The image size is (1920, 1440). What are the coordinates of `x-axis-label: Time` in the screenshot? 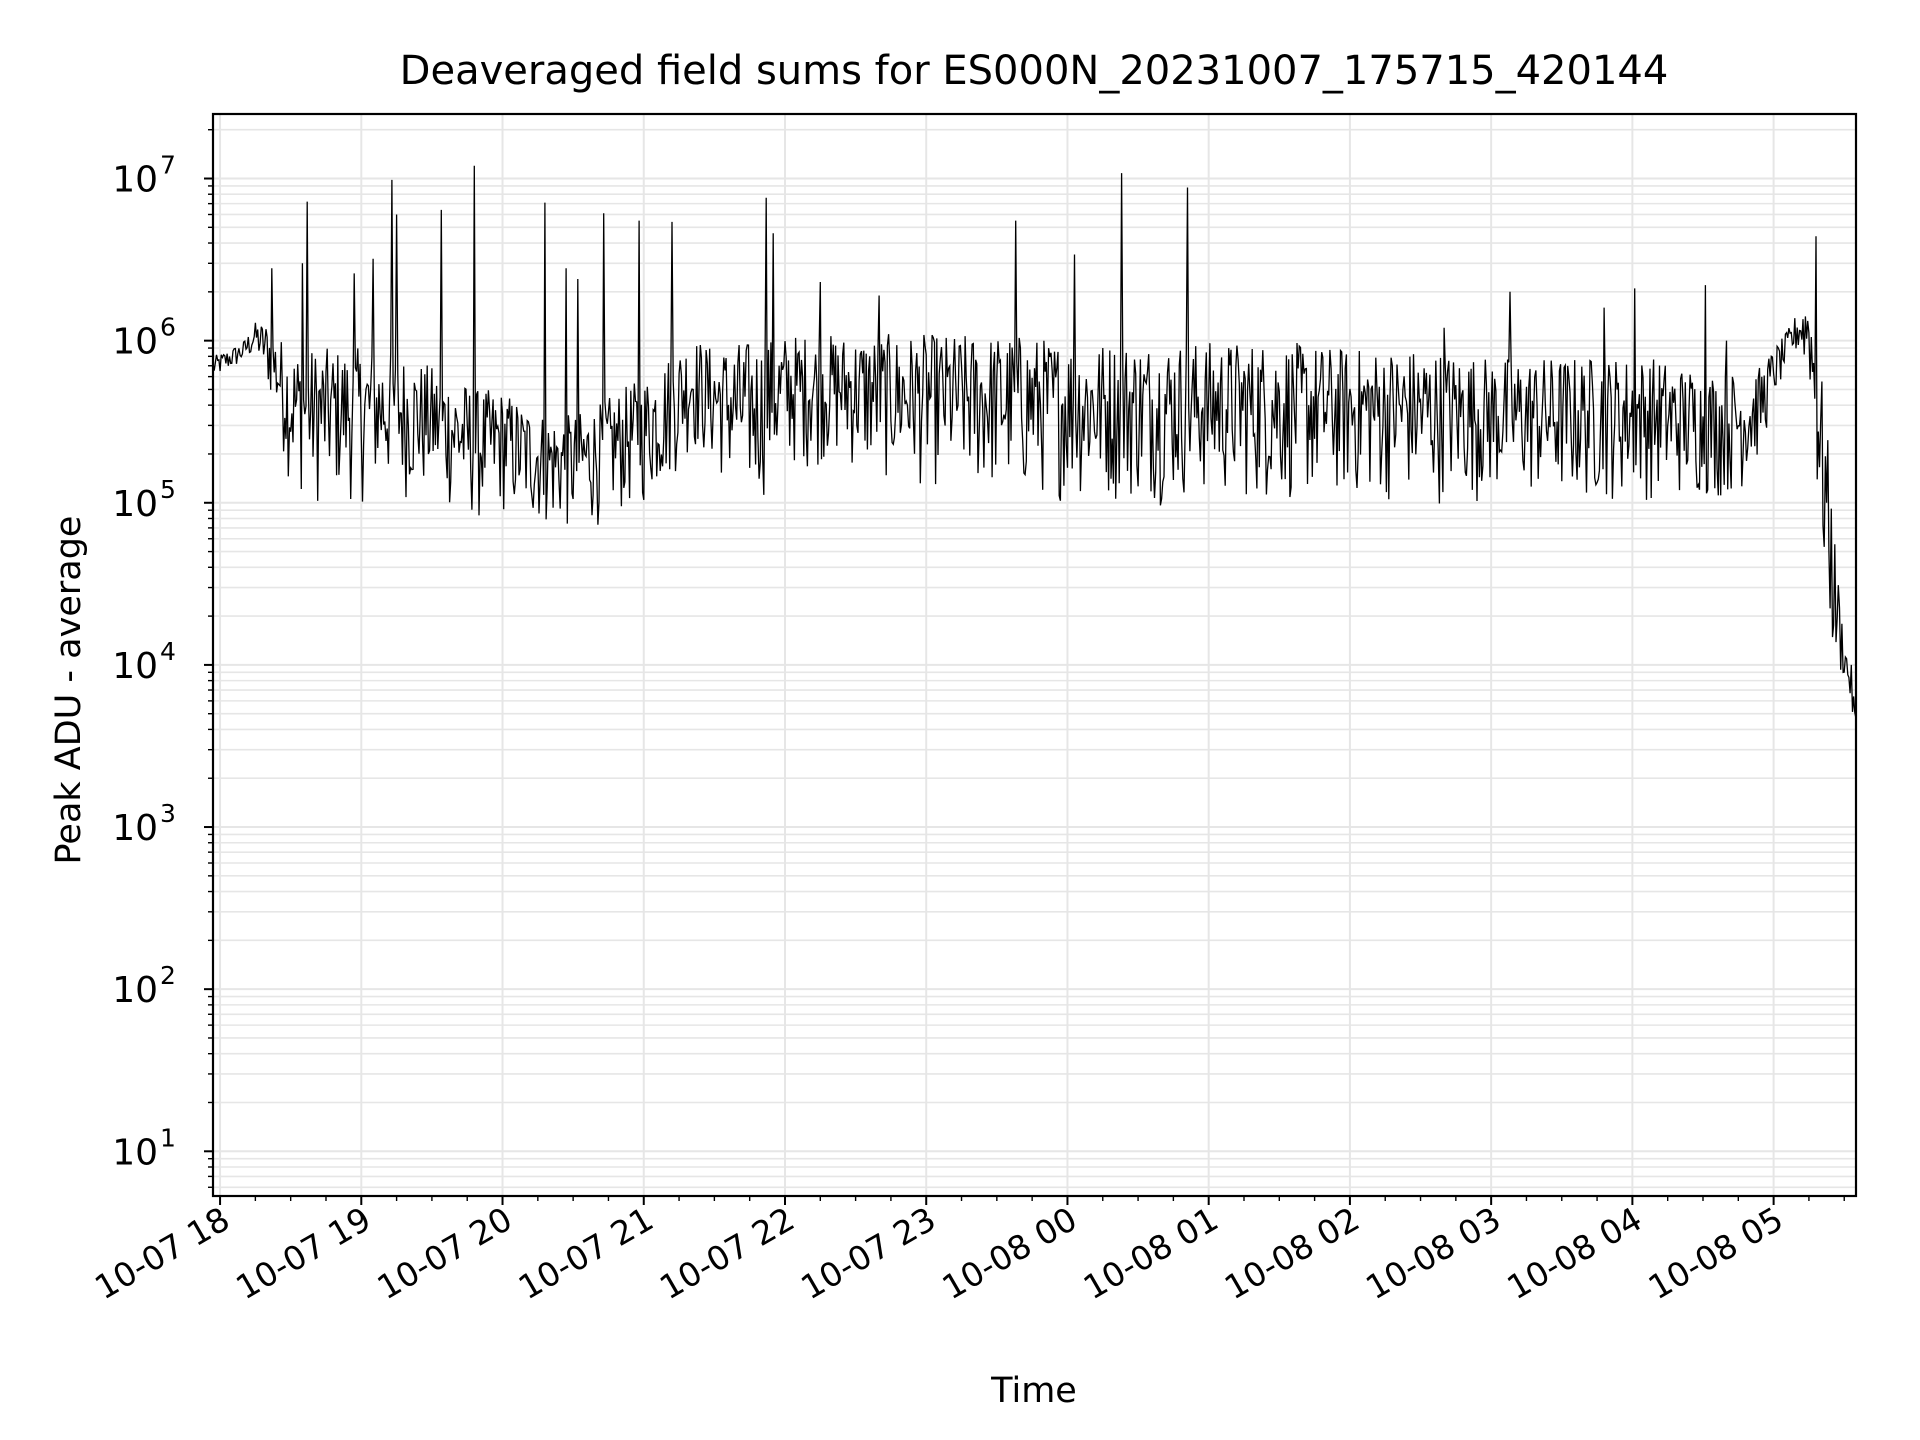 It's located at (1033, 1391).